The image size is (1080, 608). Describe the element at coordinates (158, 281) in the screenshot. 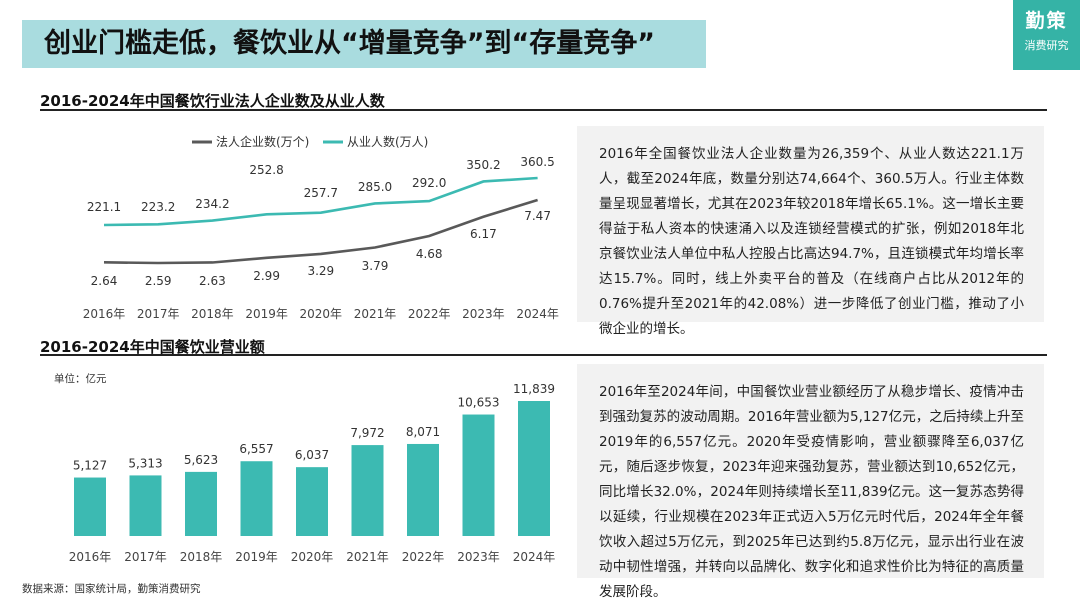

I see `enterprises-data-label: 2.59` at that location.